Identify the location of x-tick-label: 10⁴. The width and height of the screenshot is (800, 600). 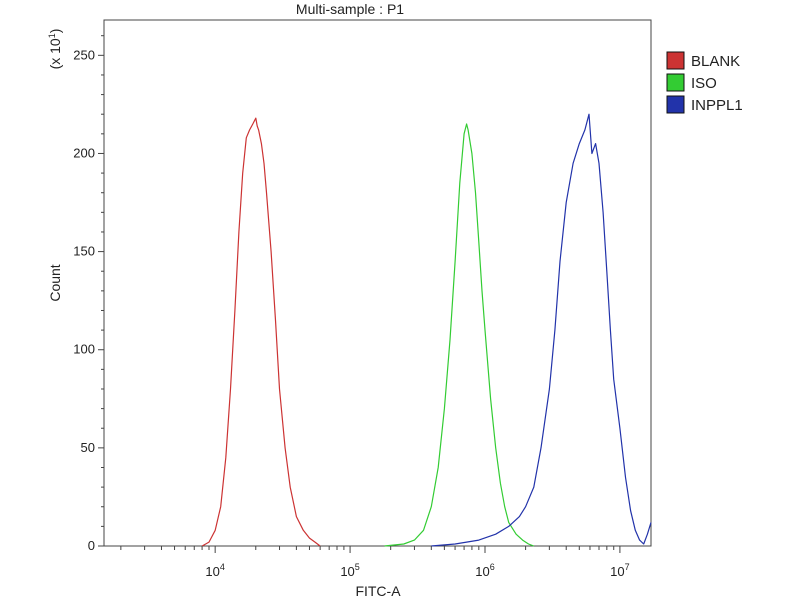
(214, 570).